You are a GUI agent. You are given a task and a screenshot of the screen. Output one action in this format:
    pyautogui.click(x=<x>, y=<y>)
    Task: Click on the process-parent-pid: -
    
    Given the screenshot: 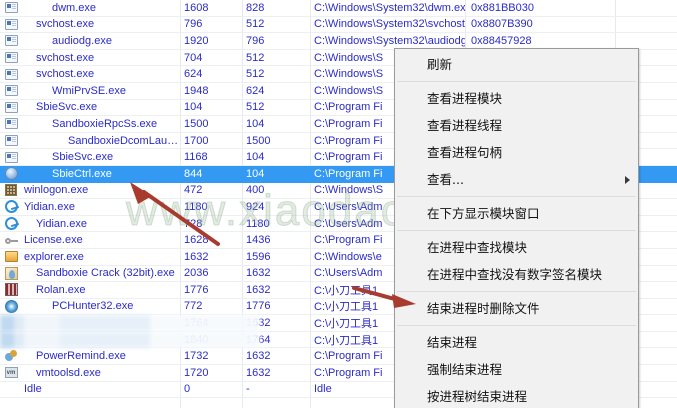 What is the action you would take?
    pyautogui.click(x=248, y=389)
    